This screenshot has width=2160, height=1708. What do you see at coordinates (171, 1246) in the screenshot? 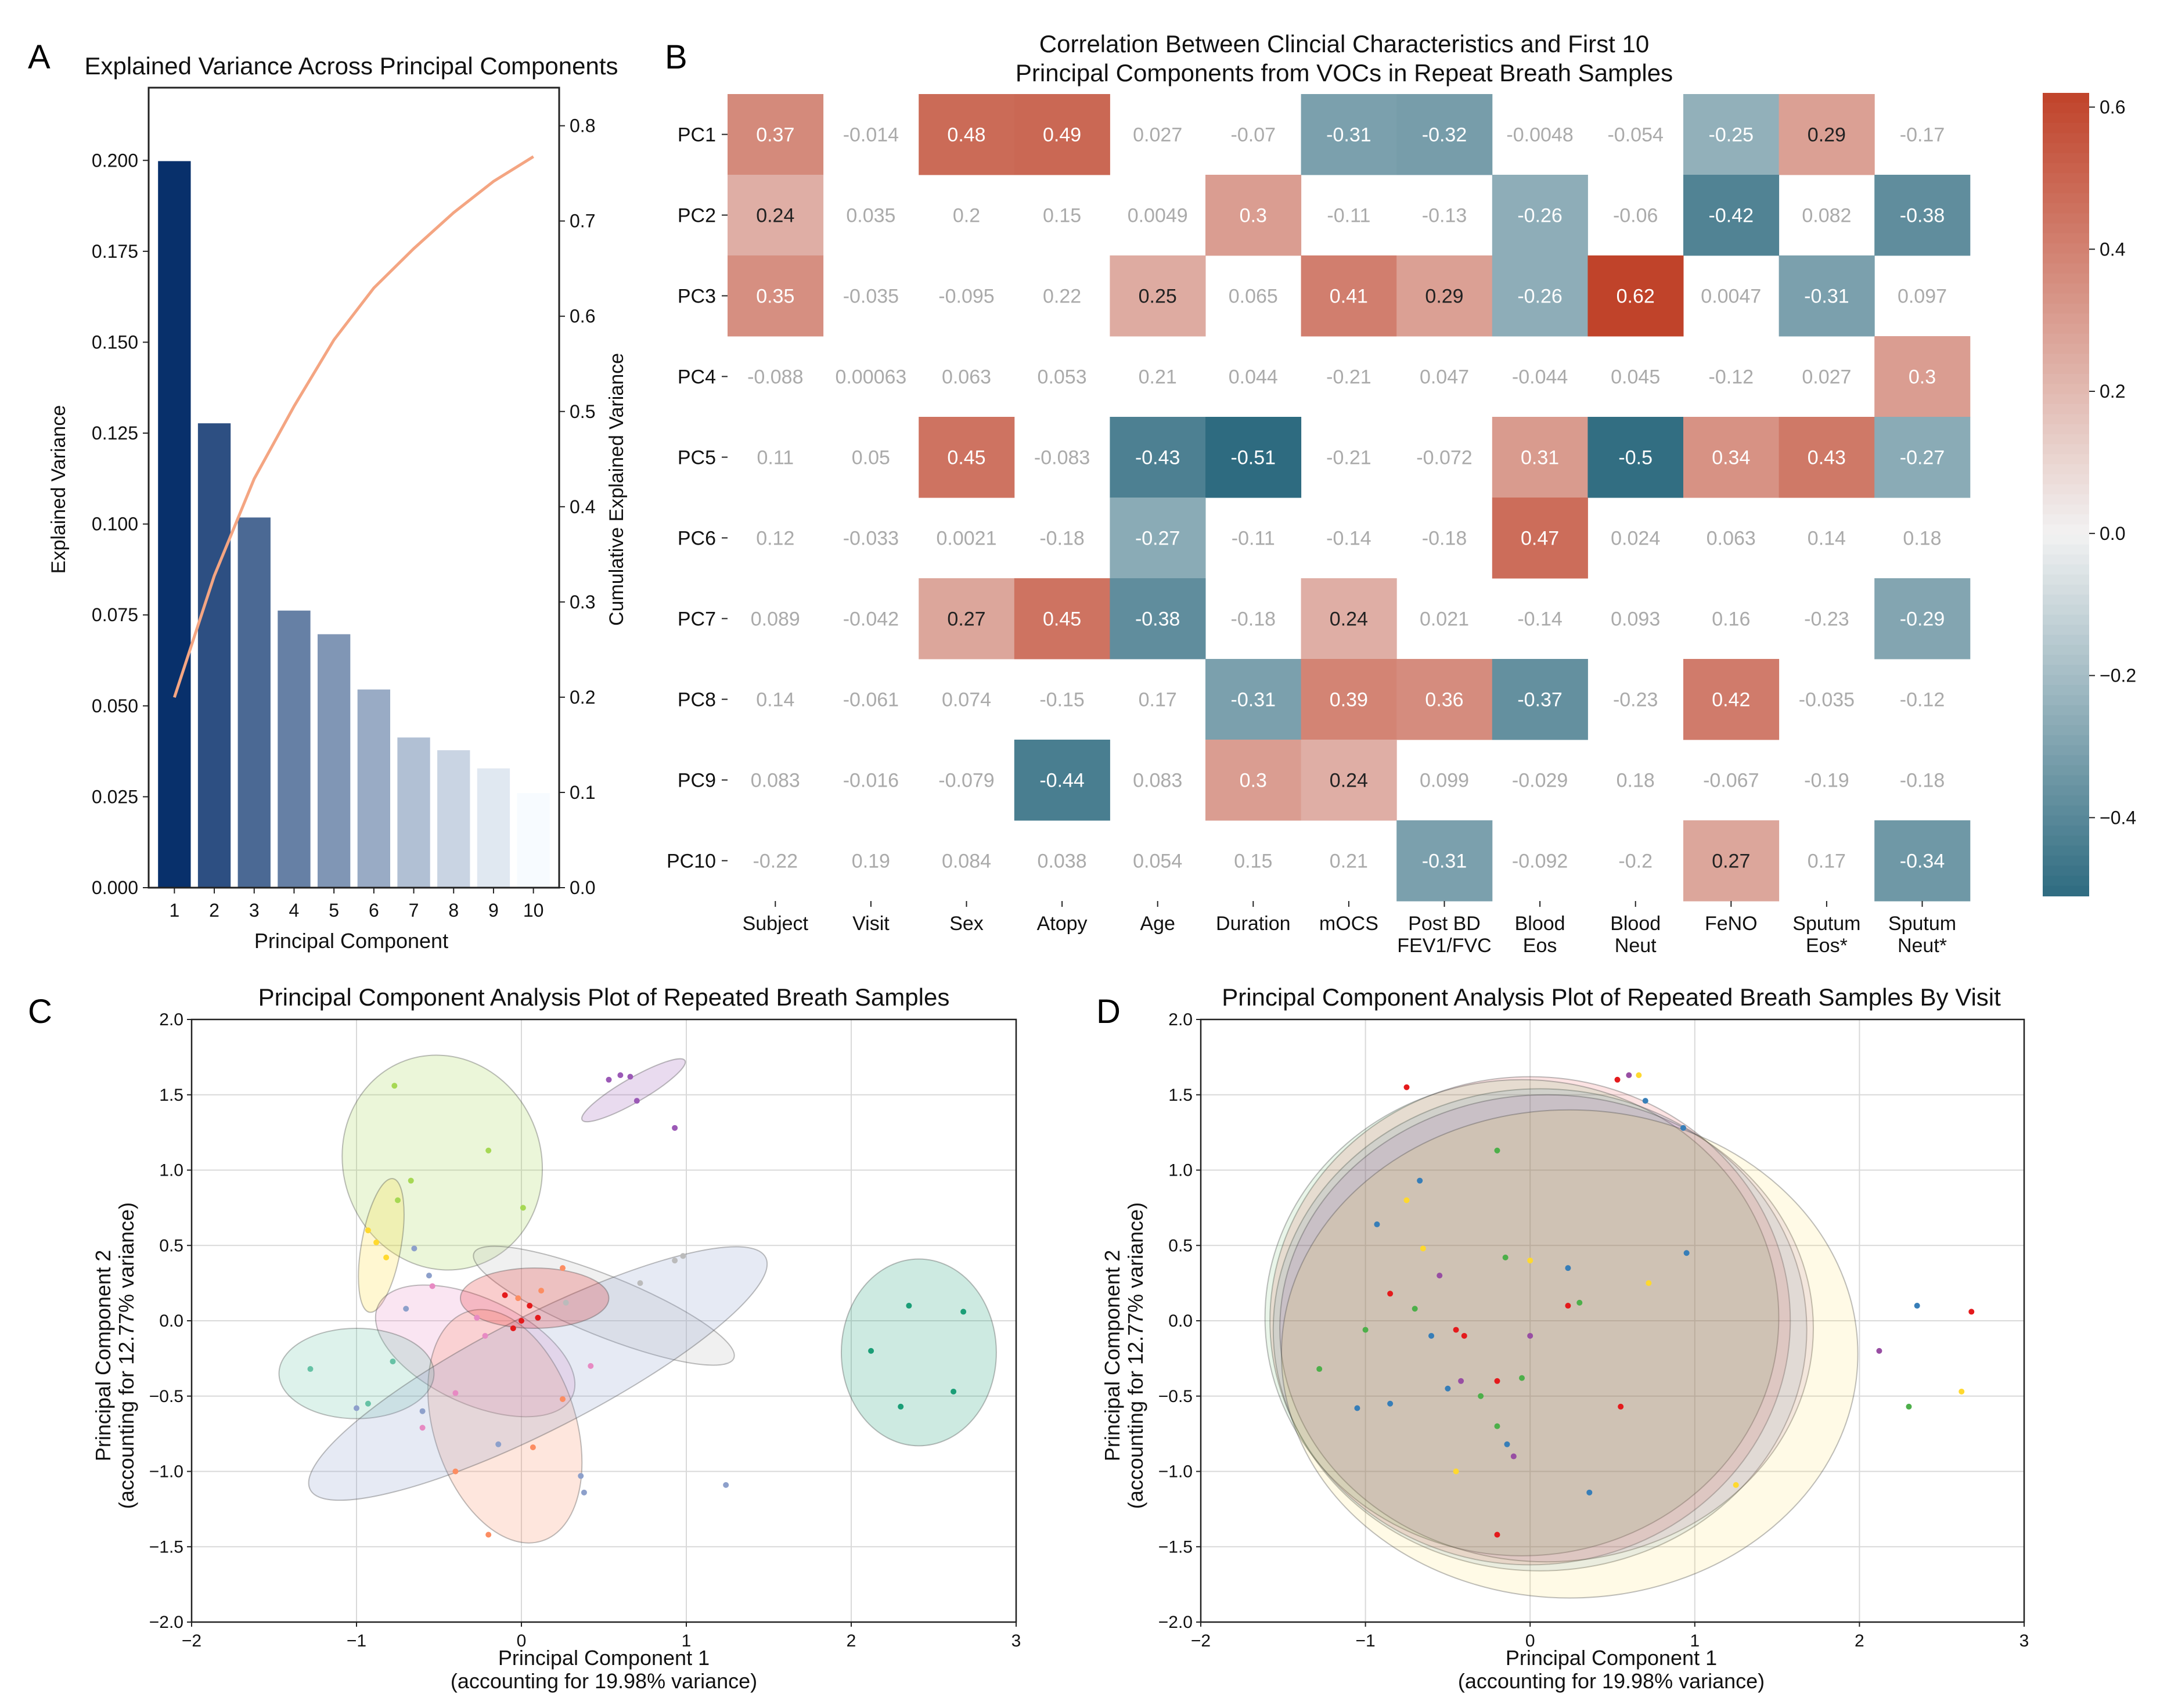
I see `panel-c-ytick-label: 0.5` at bounding box center [171, 1246].